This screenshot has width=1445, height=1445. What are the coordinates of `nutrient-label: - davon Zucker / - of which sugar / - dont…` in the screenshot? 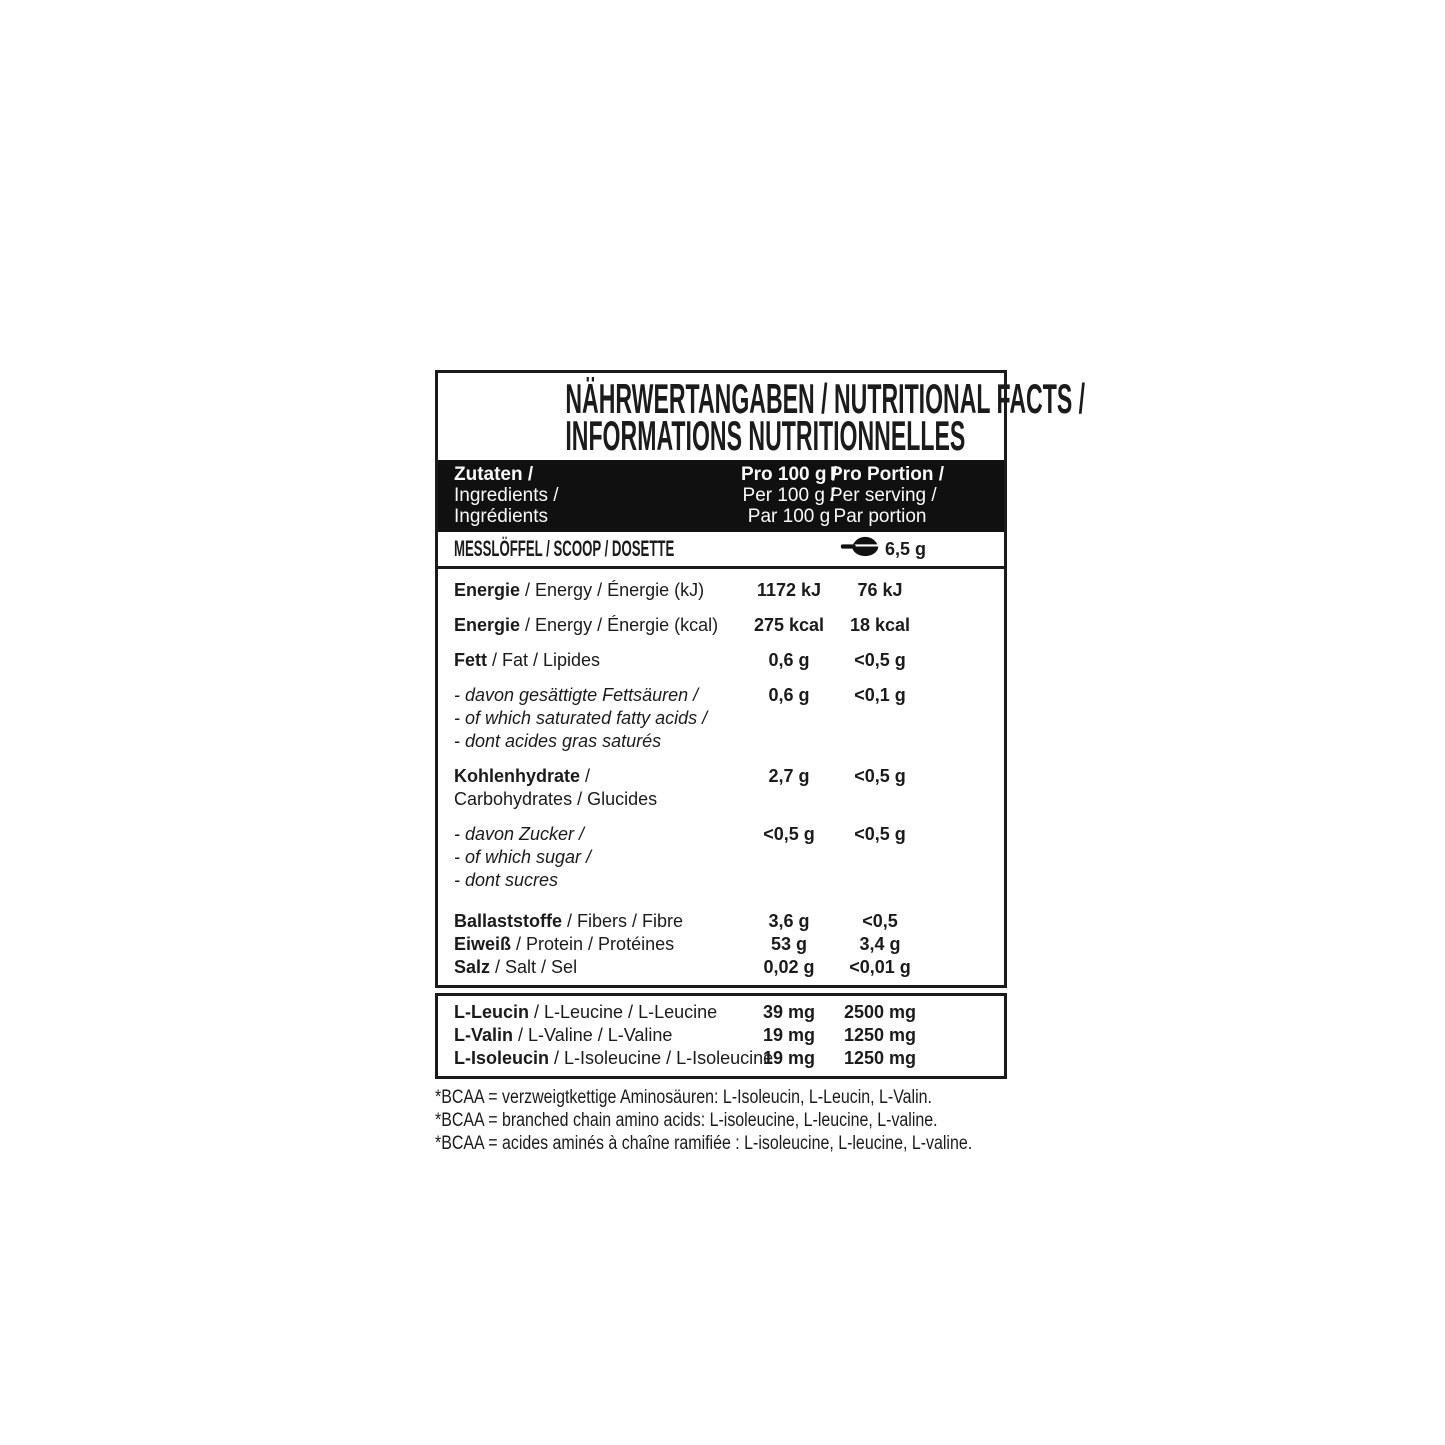 It's located at (596, 857).